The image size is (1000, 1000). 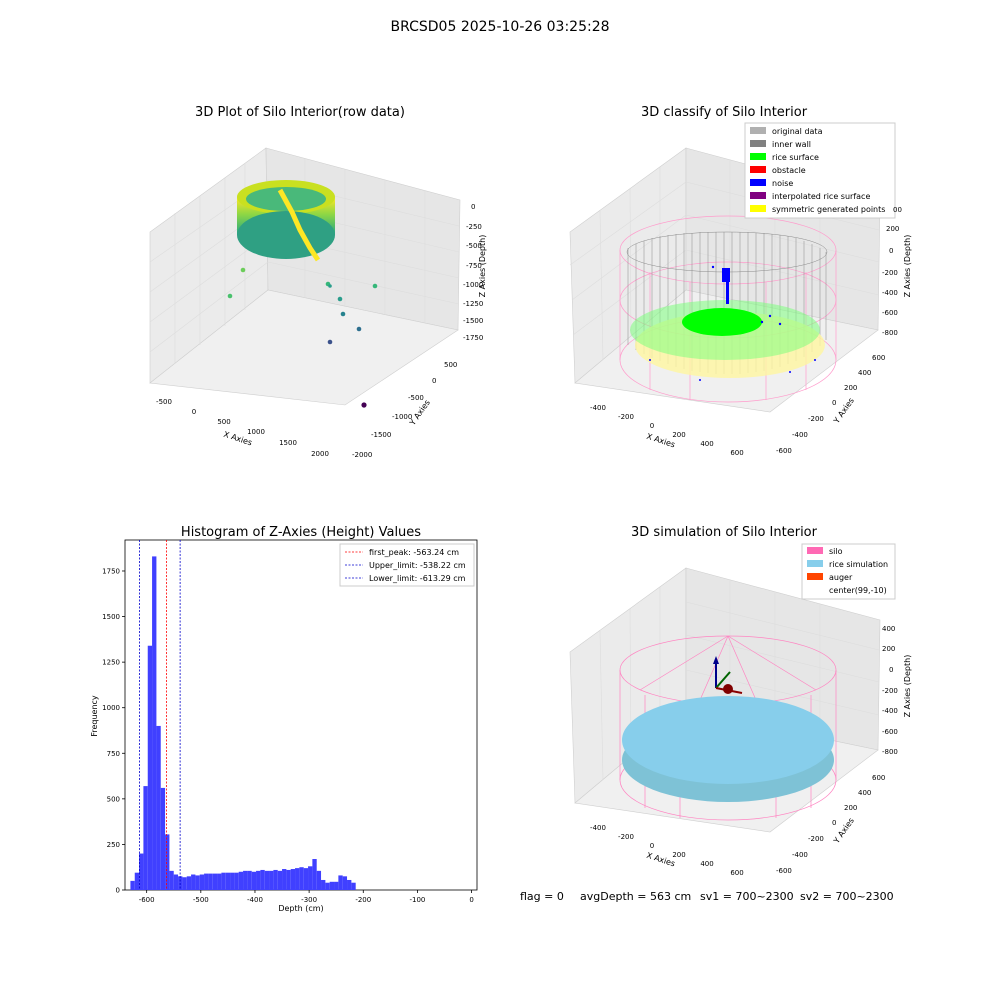 I want to click on raw-xtick: 2000, so click(x=320, y=454).